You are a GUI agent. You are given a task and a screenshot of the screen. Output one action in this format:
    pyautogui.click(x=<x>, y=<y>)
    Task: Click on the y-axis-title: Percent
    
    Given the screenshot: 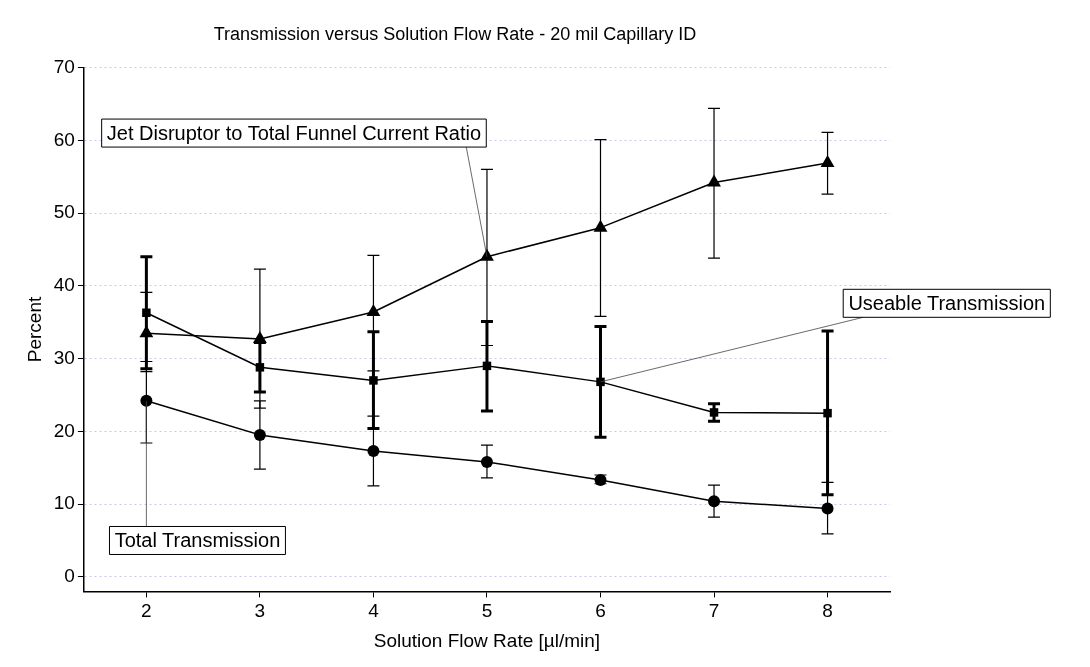 What is the action you would take?
    pyautogui.click(x=34, y=329)
    